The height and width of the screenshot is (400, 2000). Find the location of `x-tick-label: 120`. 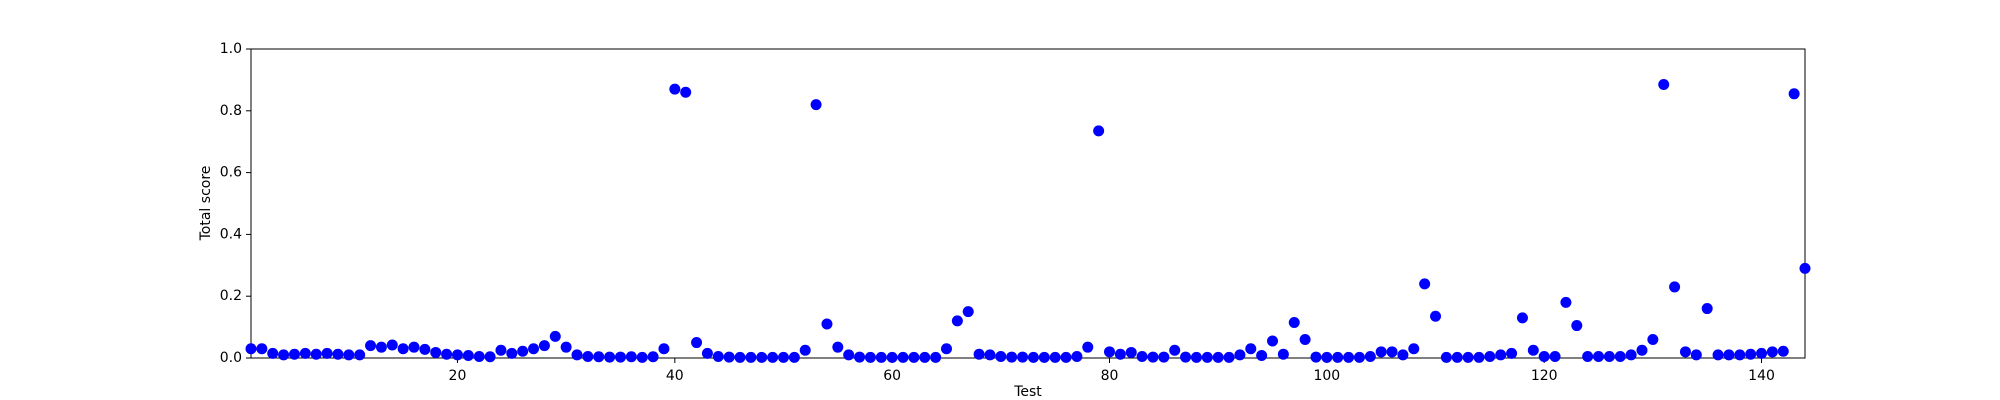

x-tick-label: 120 is located at coordinates (1544, 376).